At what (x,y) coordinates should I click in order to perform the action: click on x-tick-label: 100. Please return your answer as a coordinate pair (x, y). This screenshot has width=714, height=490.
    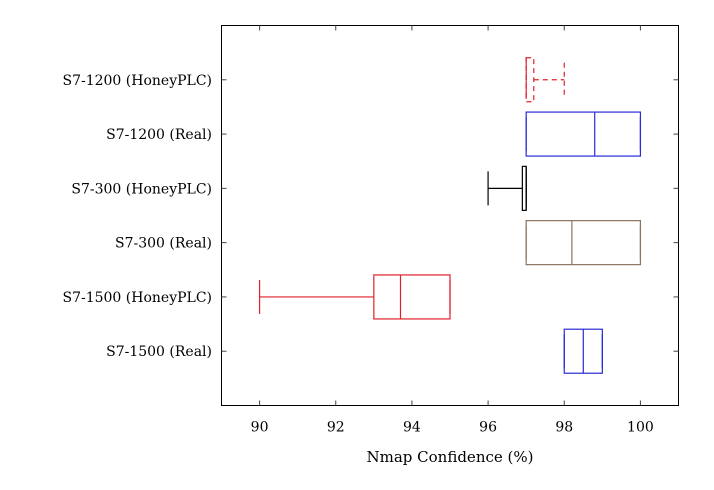
    Looking at the image, I should click on (640, 428).